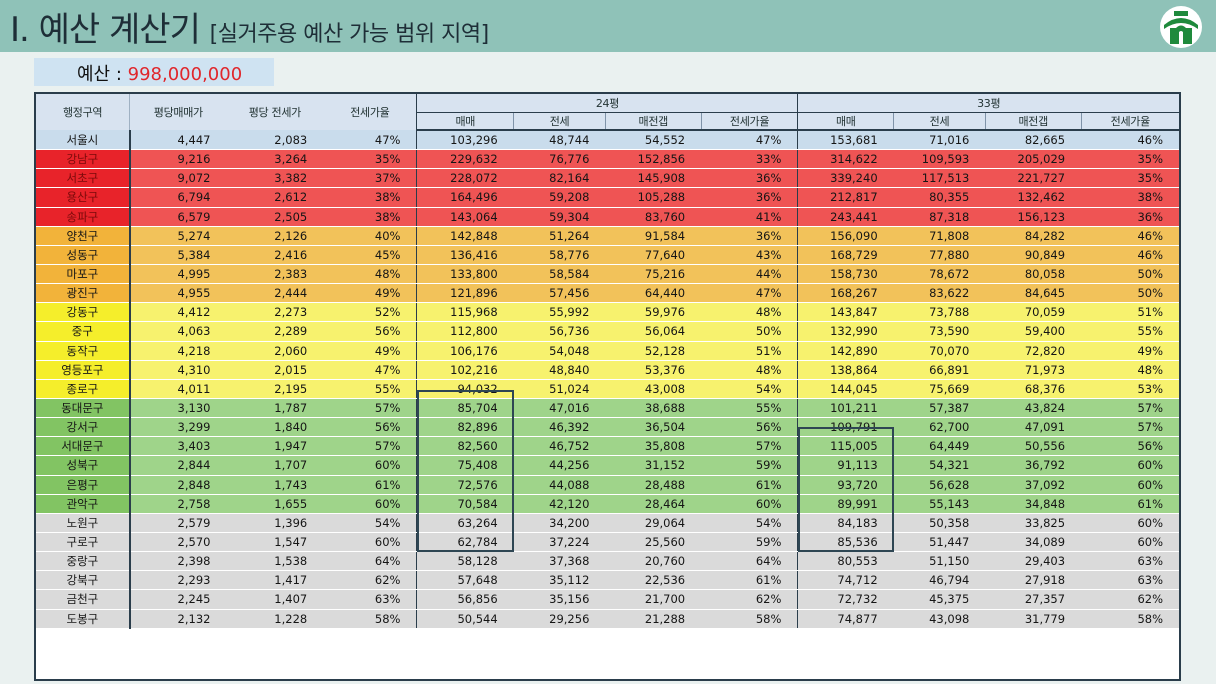  I want to click on district-name-cell: 금천구, so click(83, 599).